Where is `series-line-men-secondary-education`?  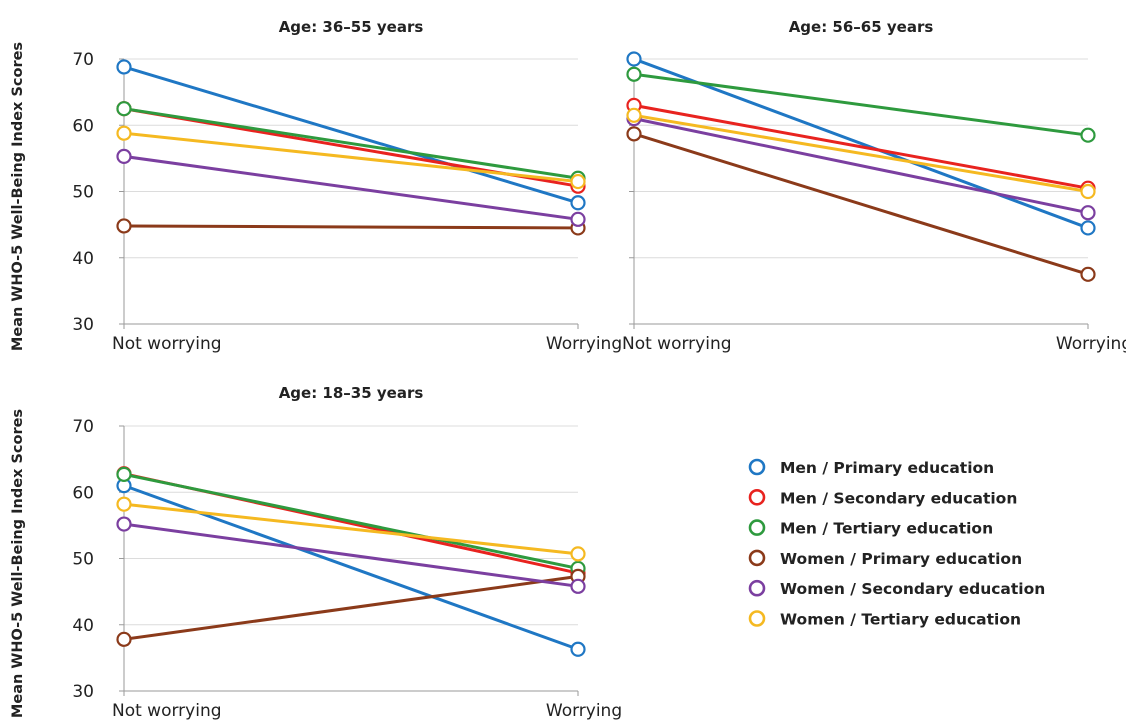
series-line-men-secondary-education is located at coordinates (861, 146).